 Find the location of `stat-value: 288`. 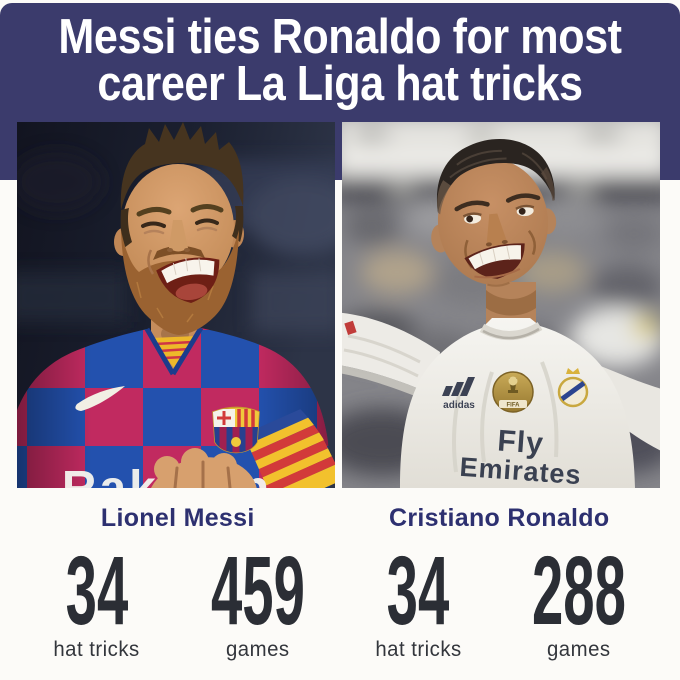

stat-value: 288 is located at coordinates (579, 590).